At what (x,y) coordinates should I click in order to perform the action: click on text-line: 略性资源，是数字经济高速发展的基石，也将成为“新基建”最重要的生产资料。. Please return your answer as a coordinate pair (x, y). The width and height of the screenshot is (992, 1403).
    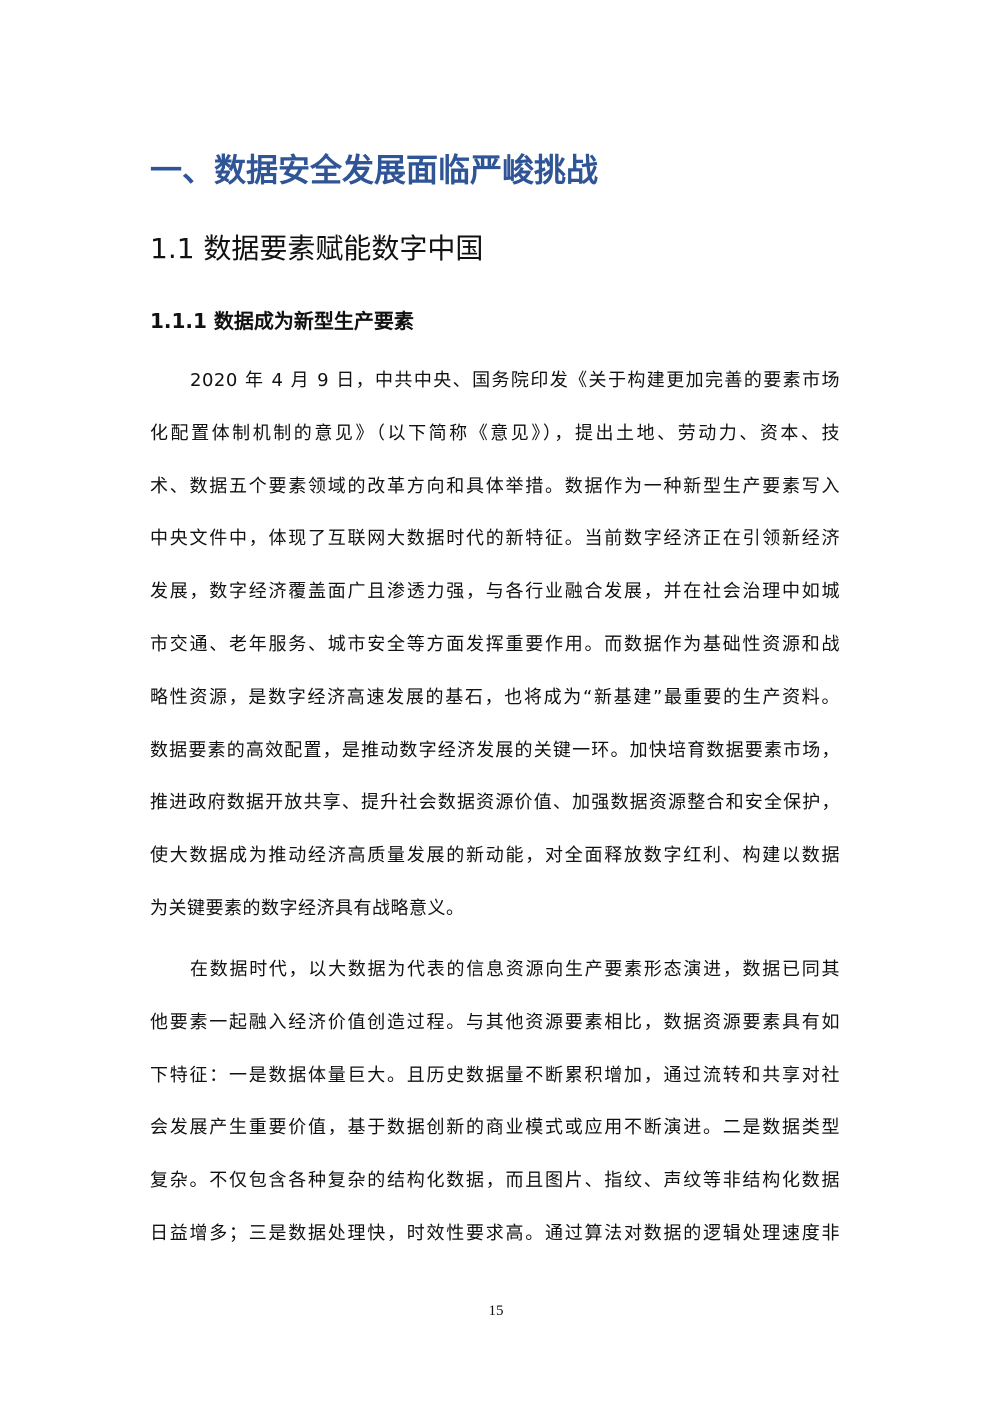
    Looking at the image, I should click on (495, 697).